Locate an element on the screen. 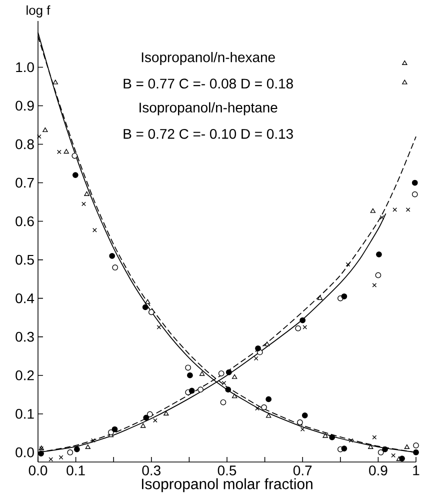  annotation: B = 0.77 C =- 0.08 D = 0.18 is located at coordinates (208, 83).